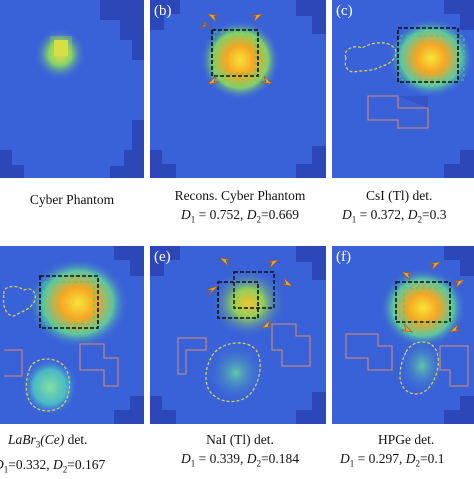 This screenshot has height=479, width=474. I want to click on caption-b-metrics: D1 = 0.752, D2=0.669, so click(240, 217).